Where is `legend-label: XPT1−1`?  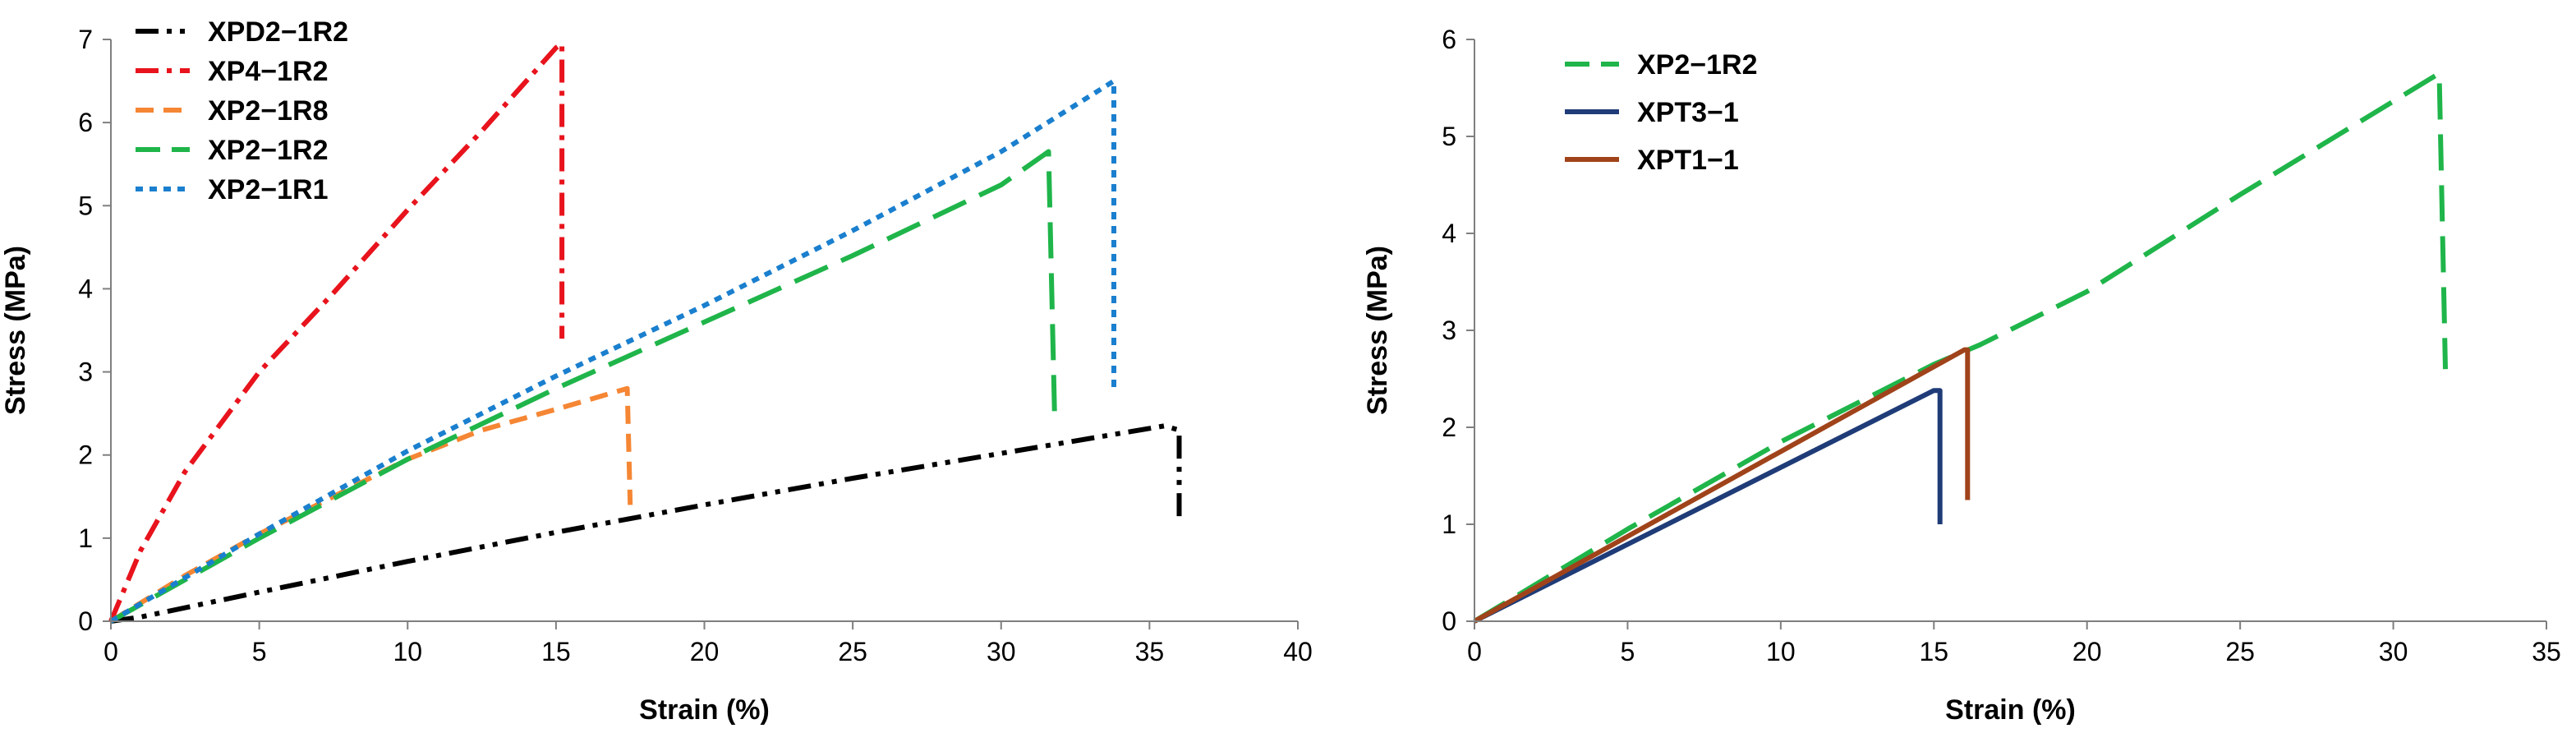
legend-label: XPT1−1 is located at coordinates (1688, 160).